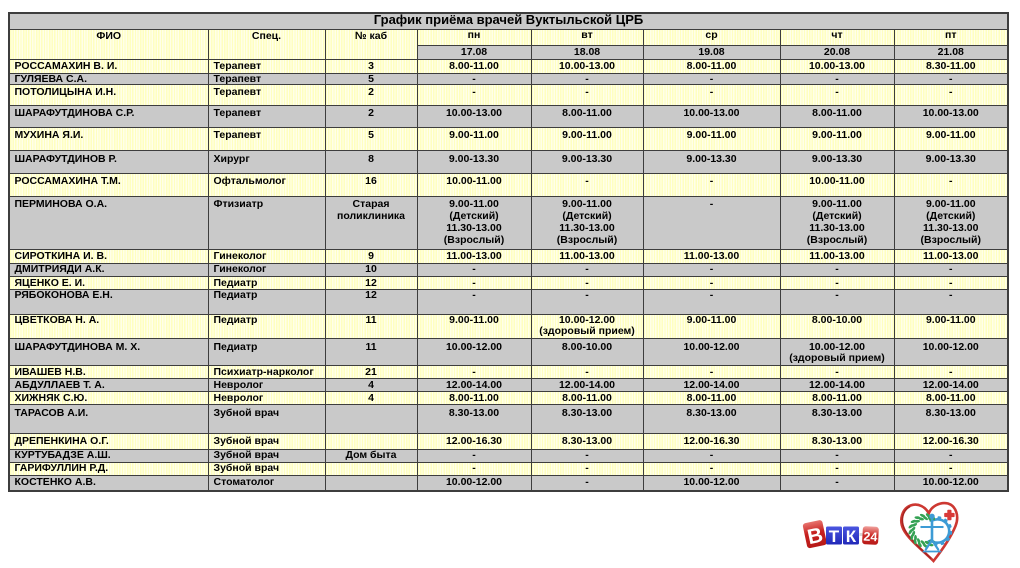 This screenshot has height=568, width=1020. I want to click on svg-text: В, so click(815, 536).